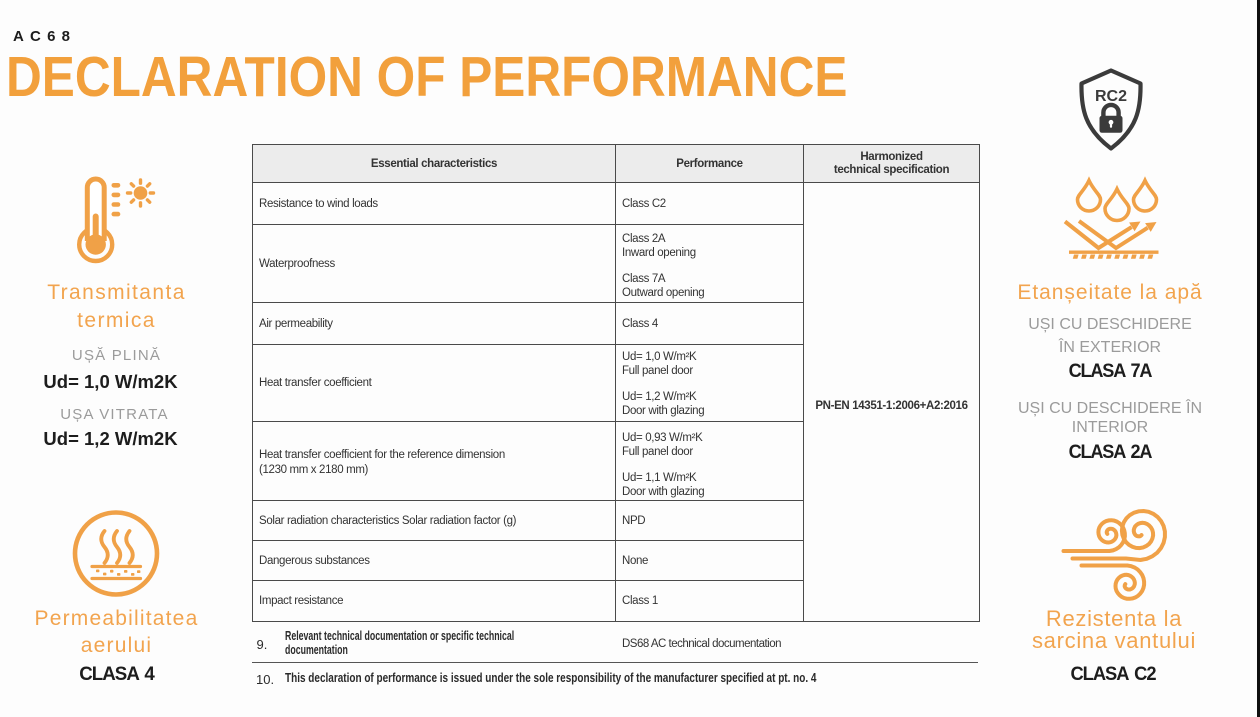 This screenshot has width=1260, height=717. Describe the element at coordinates (1111, 96) in the screenshot. I see `svg-text: RC2` at that location.